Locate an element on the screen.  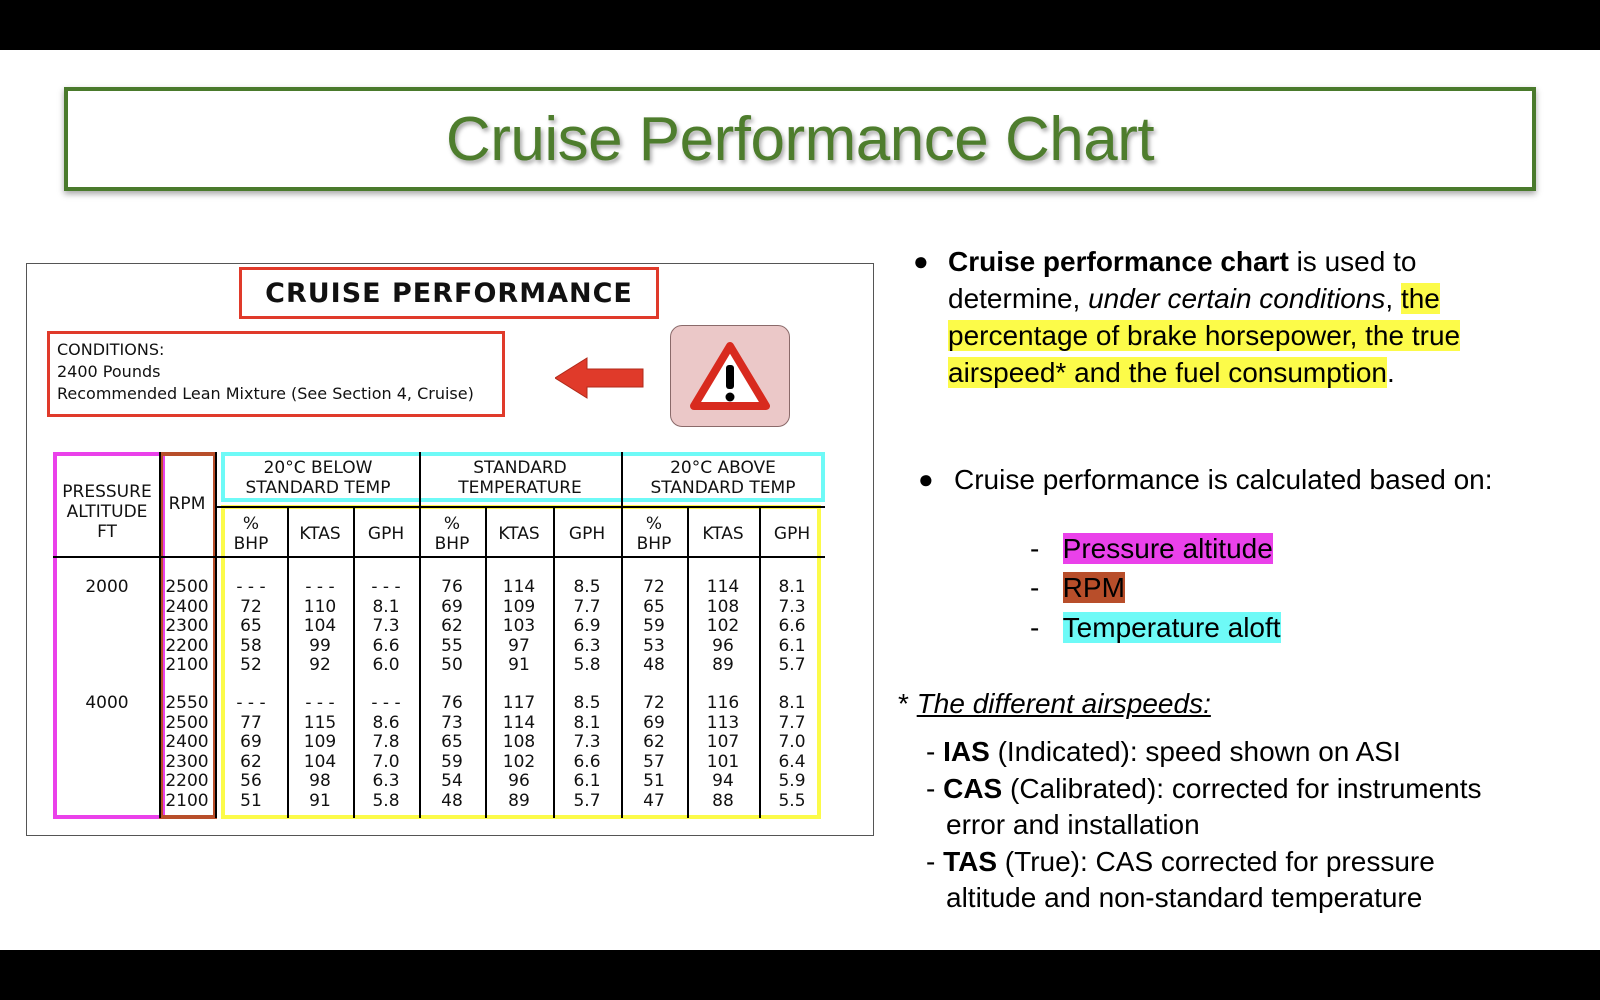
table-cell: 7.8 is located at coordinates (386, 742).